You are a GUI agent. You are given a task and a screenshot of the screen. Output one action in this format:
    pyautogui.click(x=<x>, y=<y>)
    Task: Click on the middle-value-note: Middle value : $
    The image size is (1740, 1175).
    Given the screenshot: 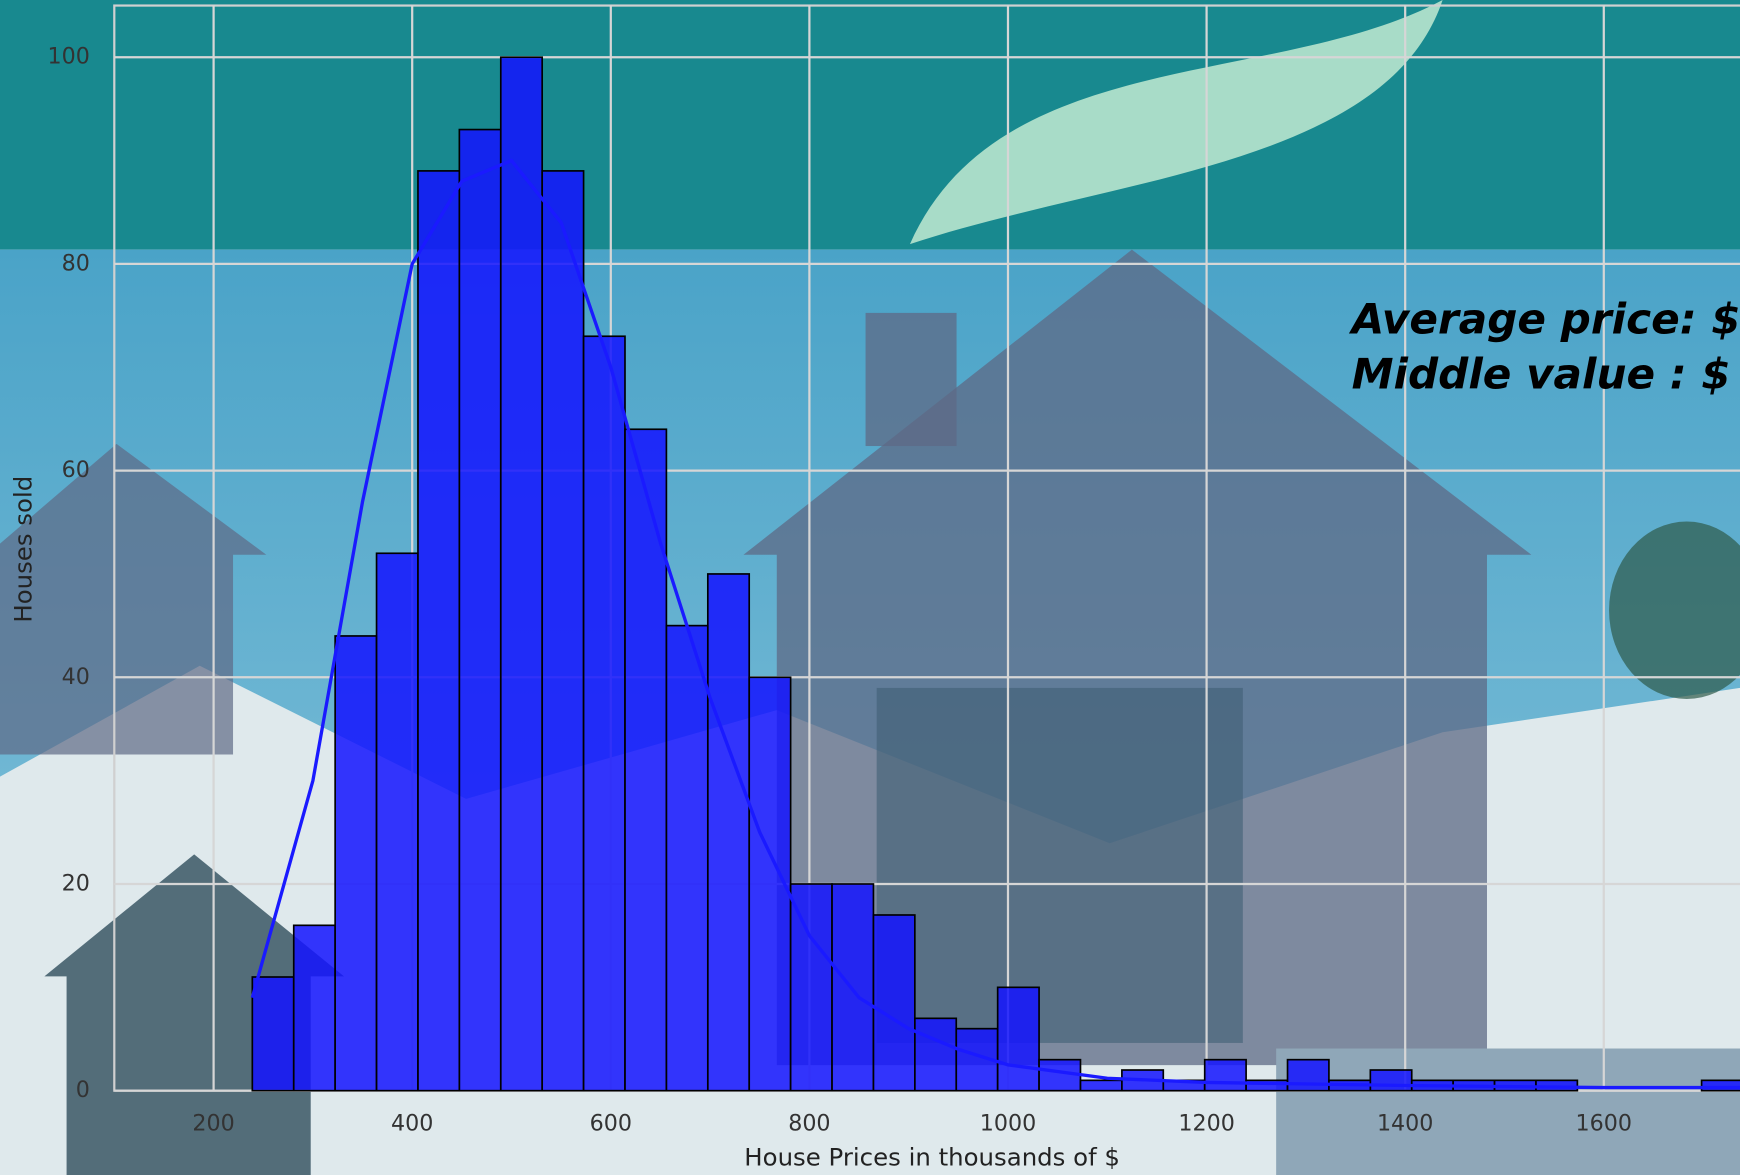 What is the action you would take?
    pyautogui.click(x=1541, y=374)
    